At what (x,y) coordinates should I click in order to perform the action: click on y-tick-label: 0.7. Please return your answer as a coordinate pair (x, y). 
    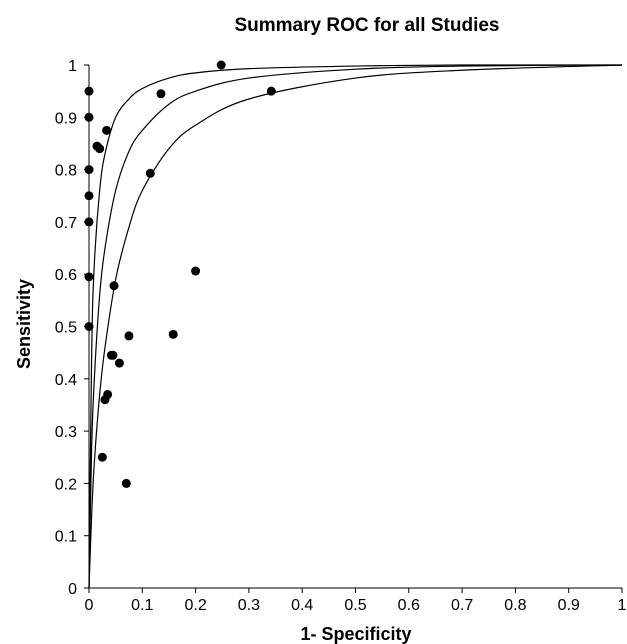
    Looking at the image, I should click on (66, 223).